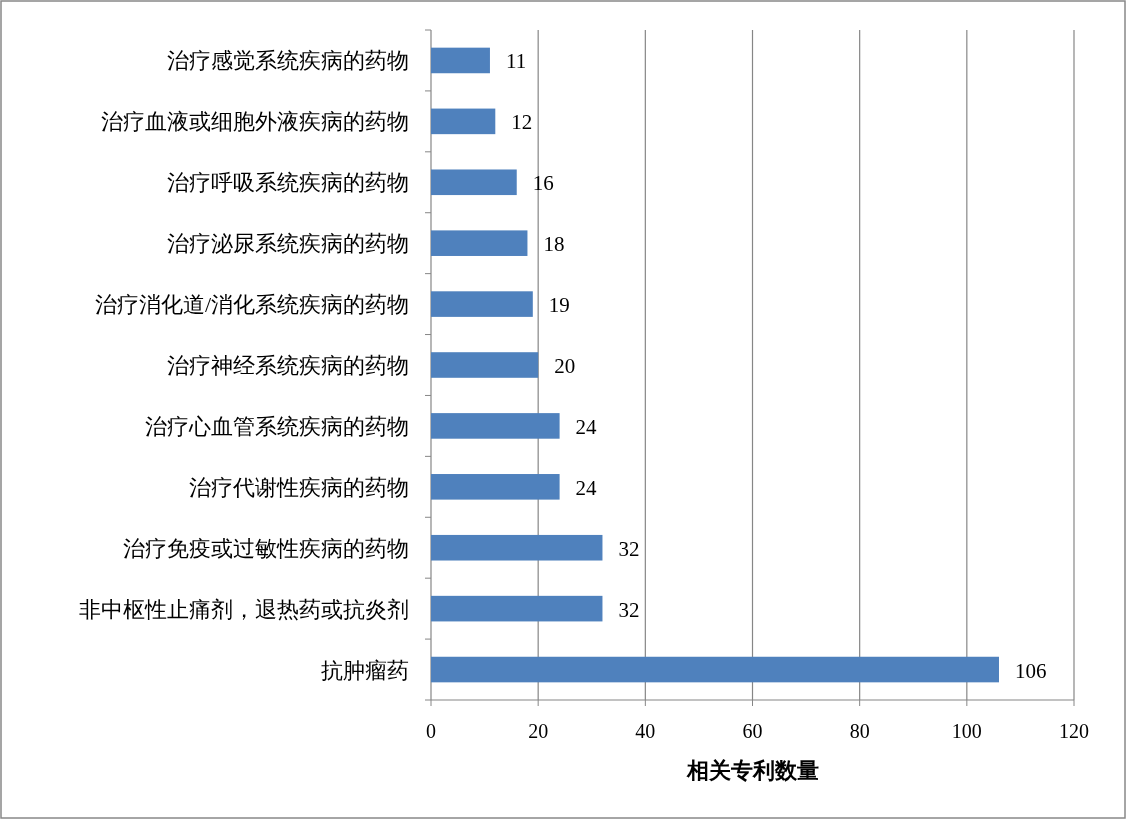  What do you see at coordinates (538, 731) in the screenshot?
I see `x-tick-label: 20` at bounding box center [538, 731].